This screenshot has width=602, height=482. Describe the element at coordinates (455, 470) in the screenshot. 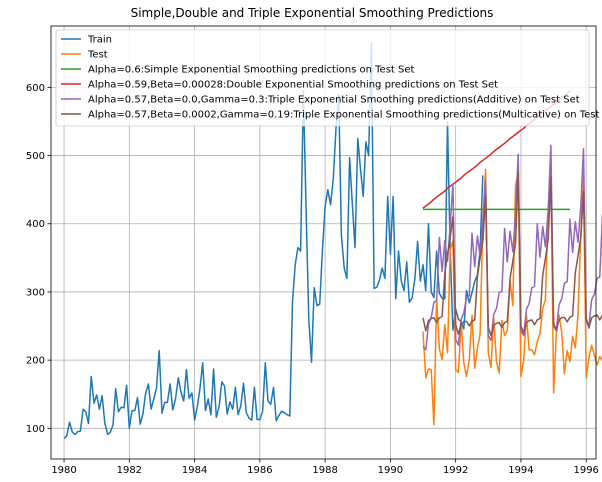

I see `x-tick-label: 1992` at that location.